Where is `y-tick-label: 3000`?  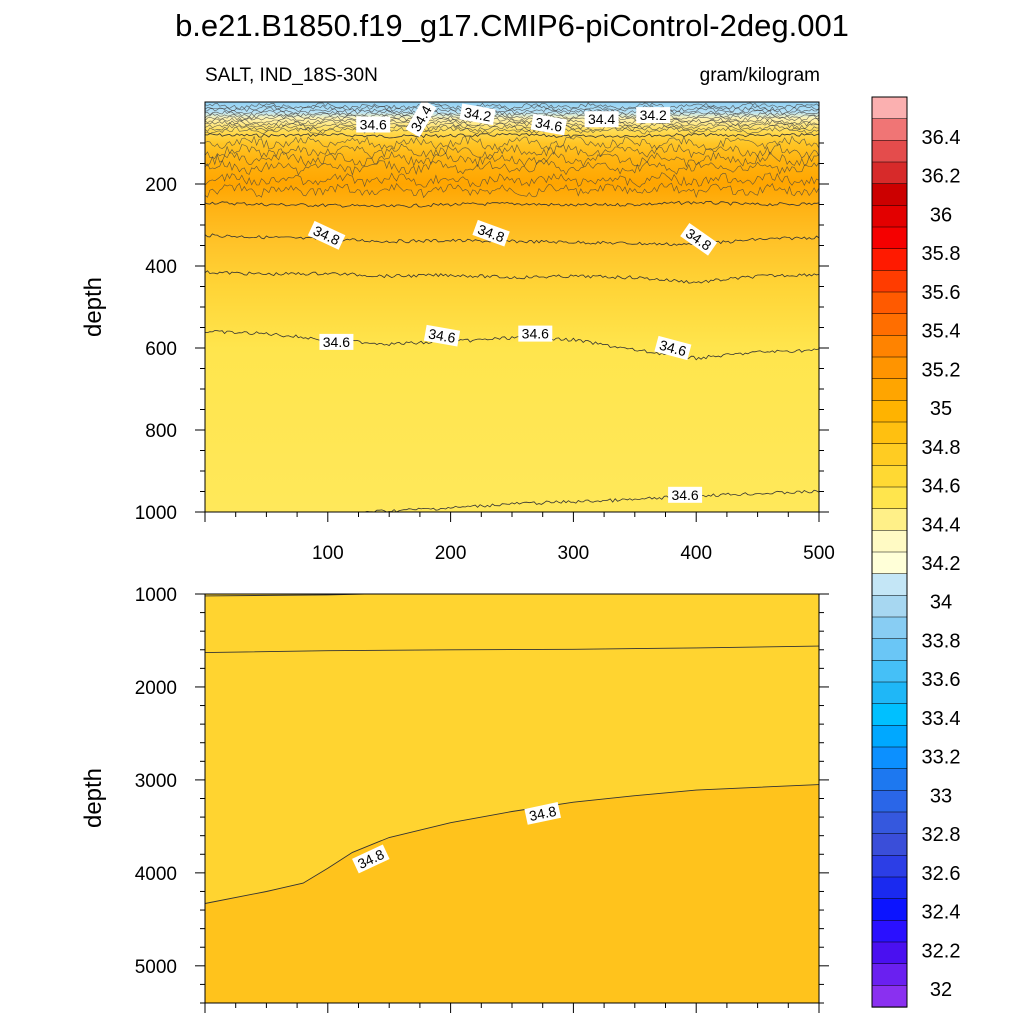 y-tick-label: 3000 is located at coordinates (156, 781).